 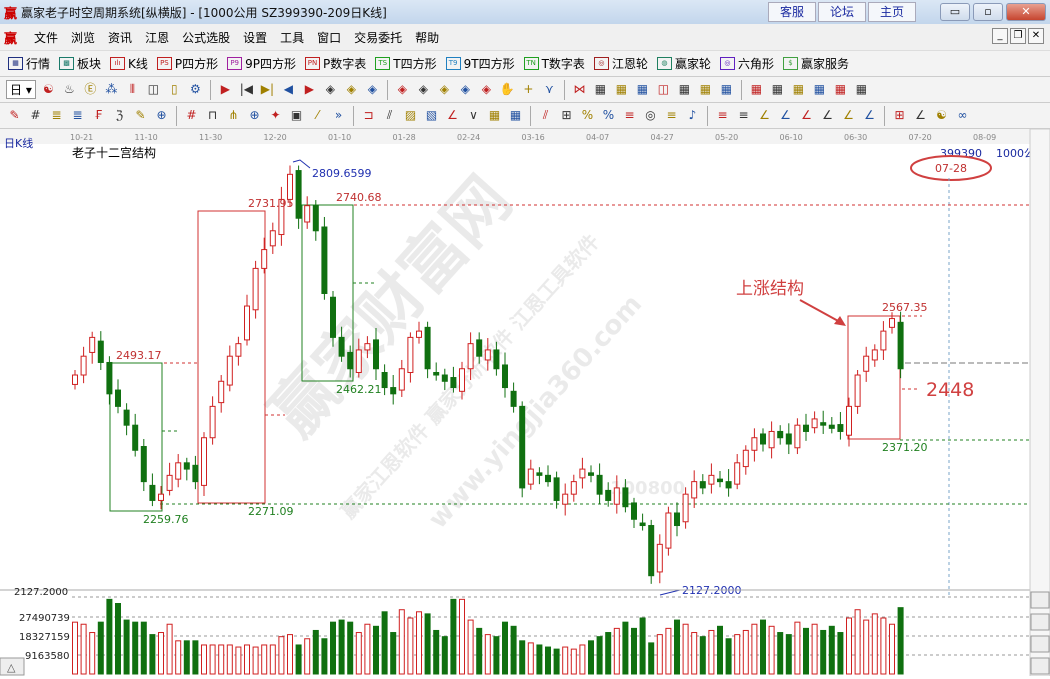 What do you see at coordinates (842, 12) in the screenshot?
I see `forum-link: 论坛` at bounding box center [842, 12].